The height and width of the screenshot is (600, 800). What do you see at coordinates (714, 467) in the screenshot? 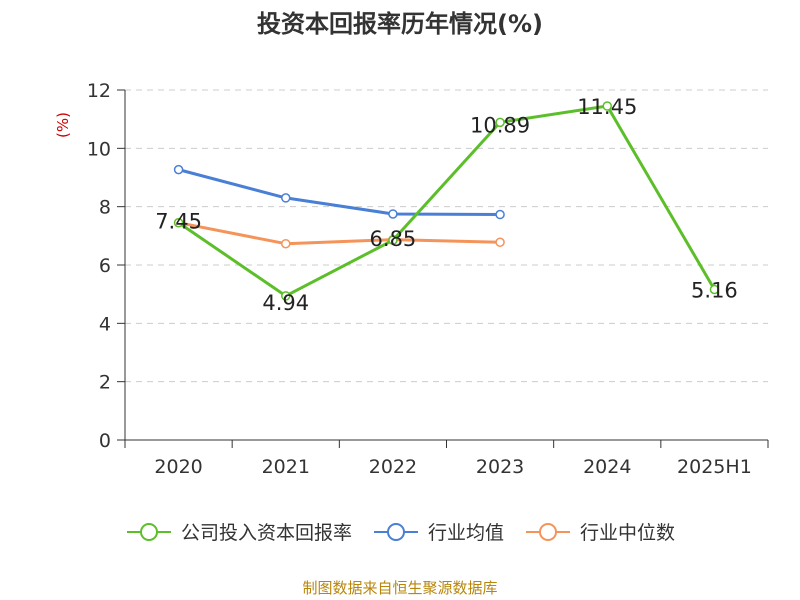
I see `x-tick-label: 2025H1` at bounding box center [714, 467].